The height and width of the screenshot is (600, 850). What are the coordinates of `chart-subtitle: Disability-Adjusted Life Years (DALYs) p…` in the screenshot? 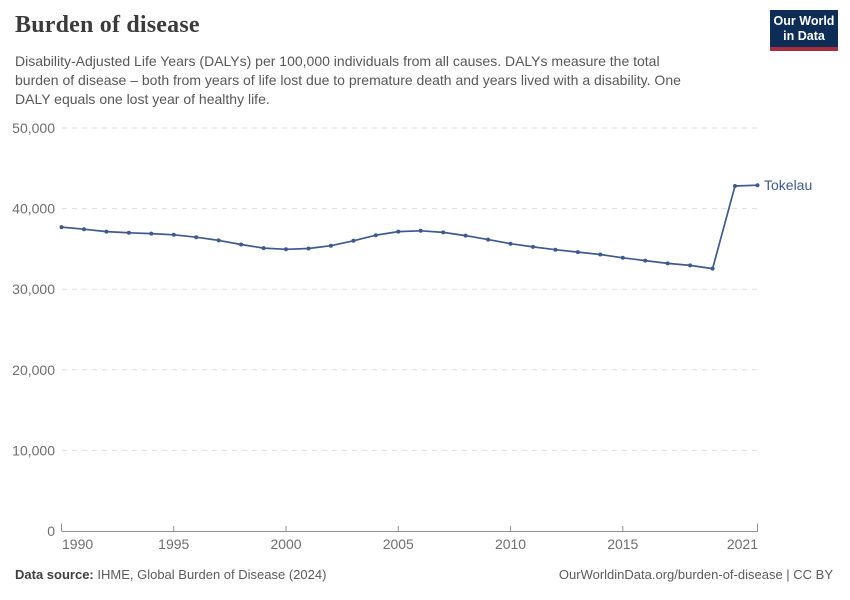 It's located at (348, 80).